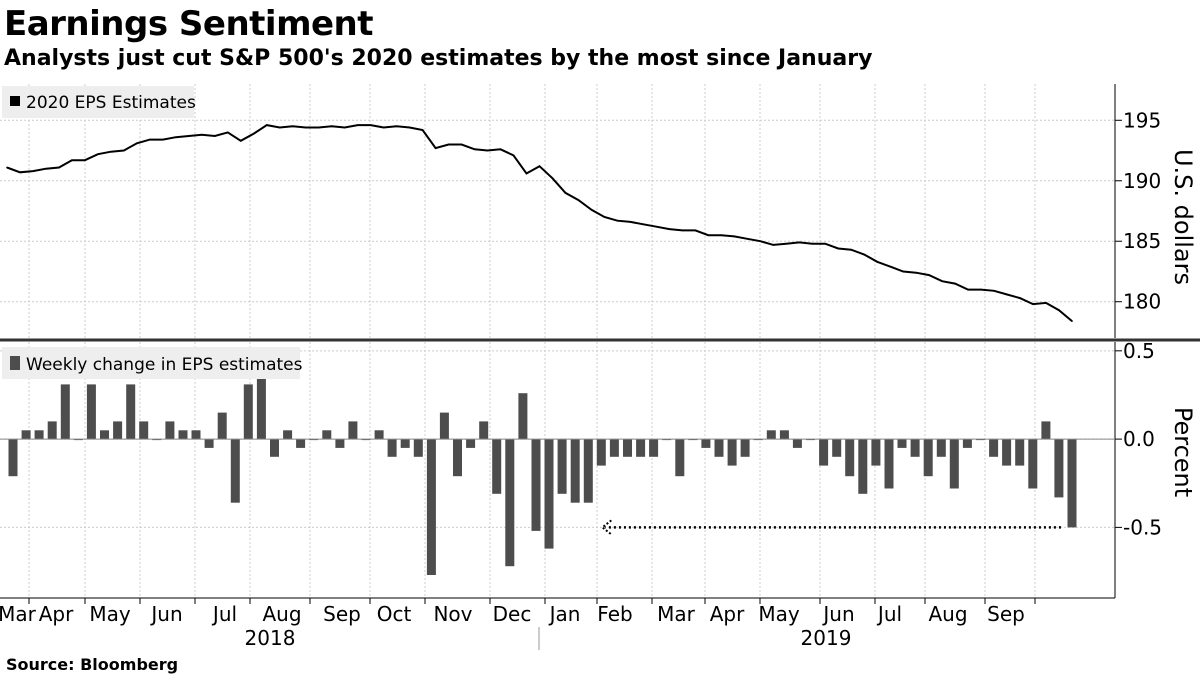 Image resolution: width=1200 pixels, height=675 pixels. Describe the element at coordinates (189, 24) in the screenshot. I see `chart-title: Earnings Sentiment` at that location.